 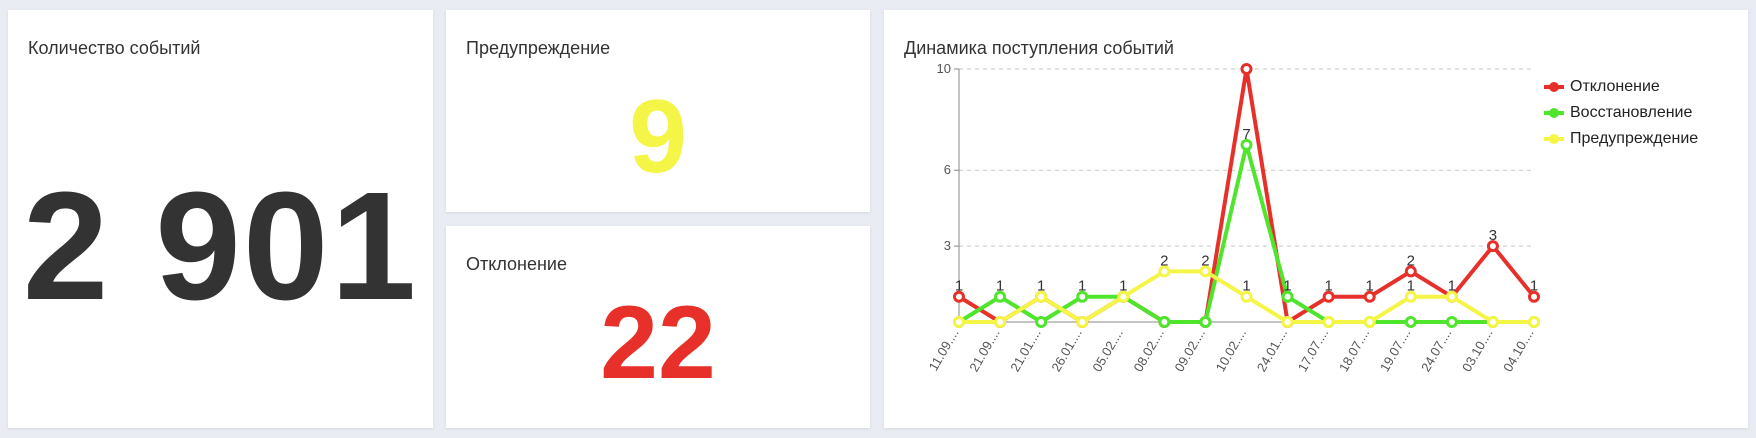 I want to click on legend-label: Предупреждение, so click(x=1634, y=138).